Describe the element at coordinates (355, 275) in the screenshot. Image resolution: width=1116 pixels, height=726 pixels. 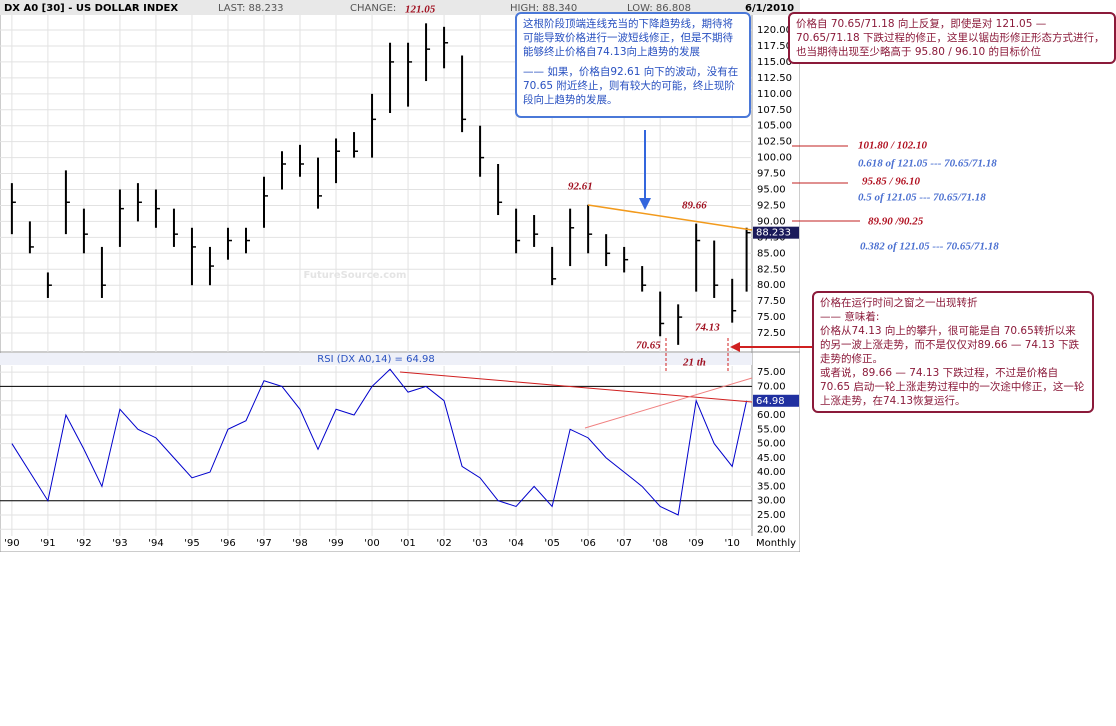
I see `watermark: FutureSource.com` at that location.